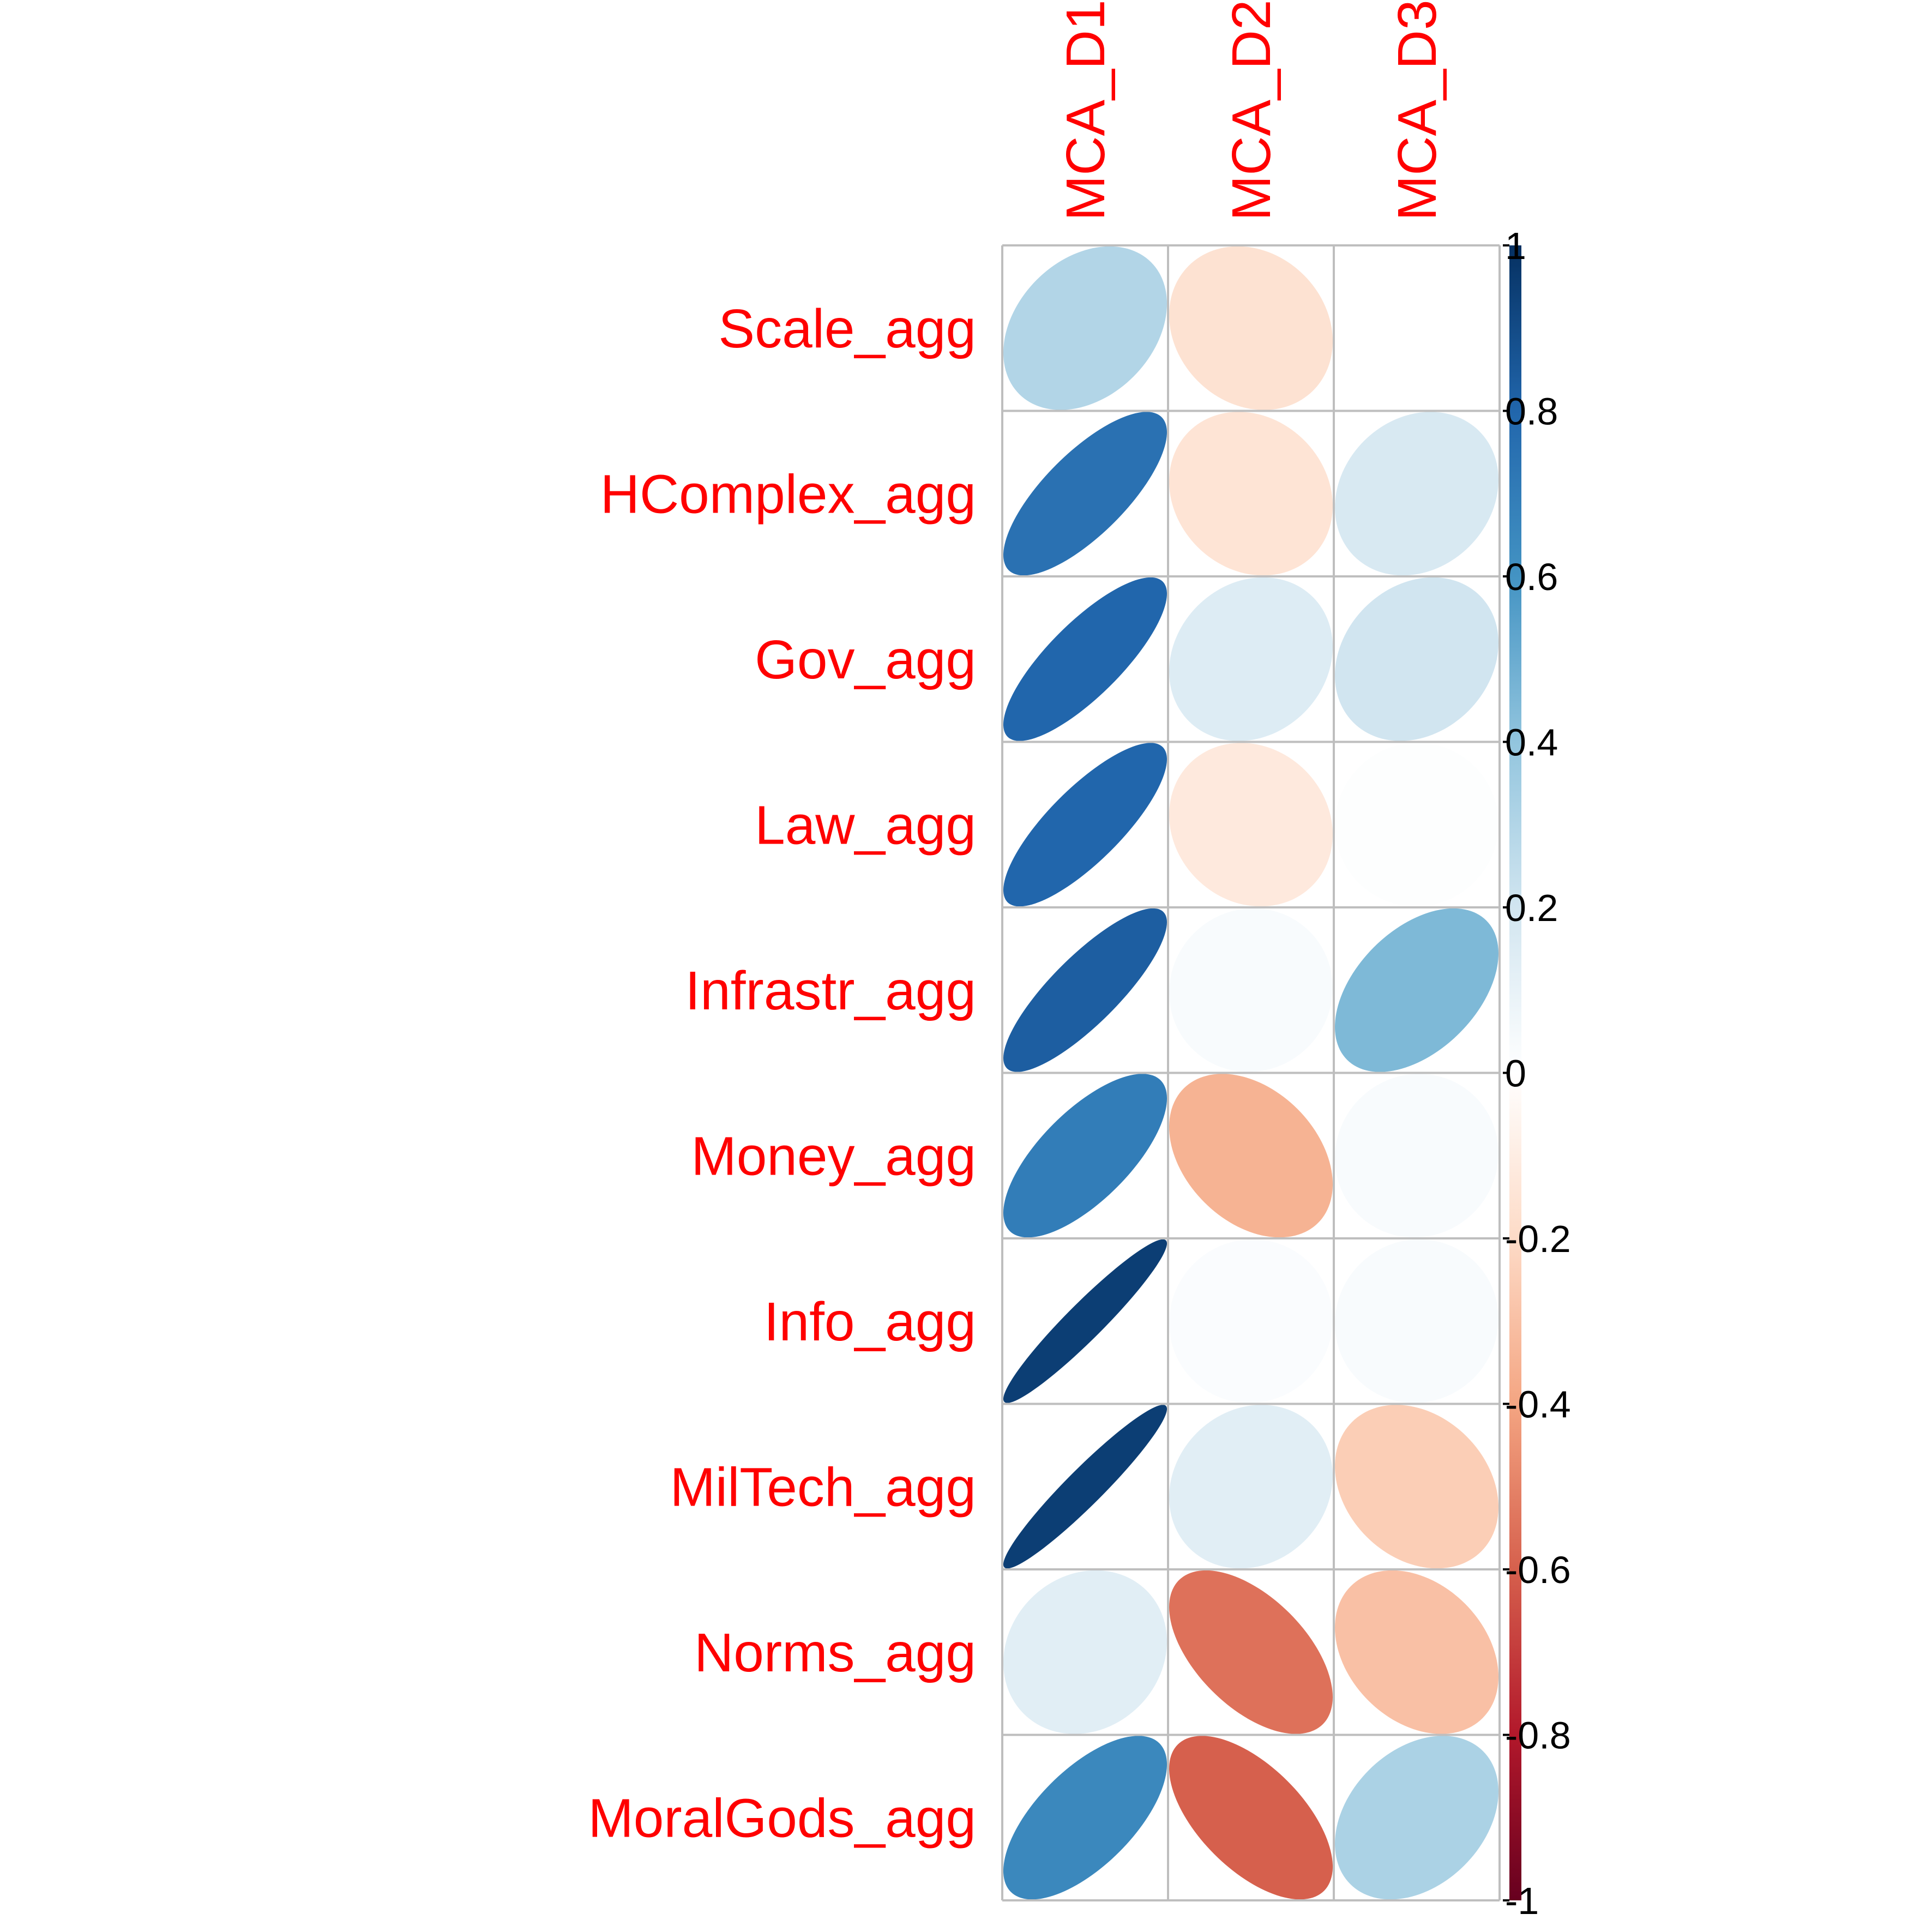 This screenshot has height=1932, width=1932. I want to click on ellipse-HComplex_agg-MCA_D3, so click(1416, 494).